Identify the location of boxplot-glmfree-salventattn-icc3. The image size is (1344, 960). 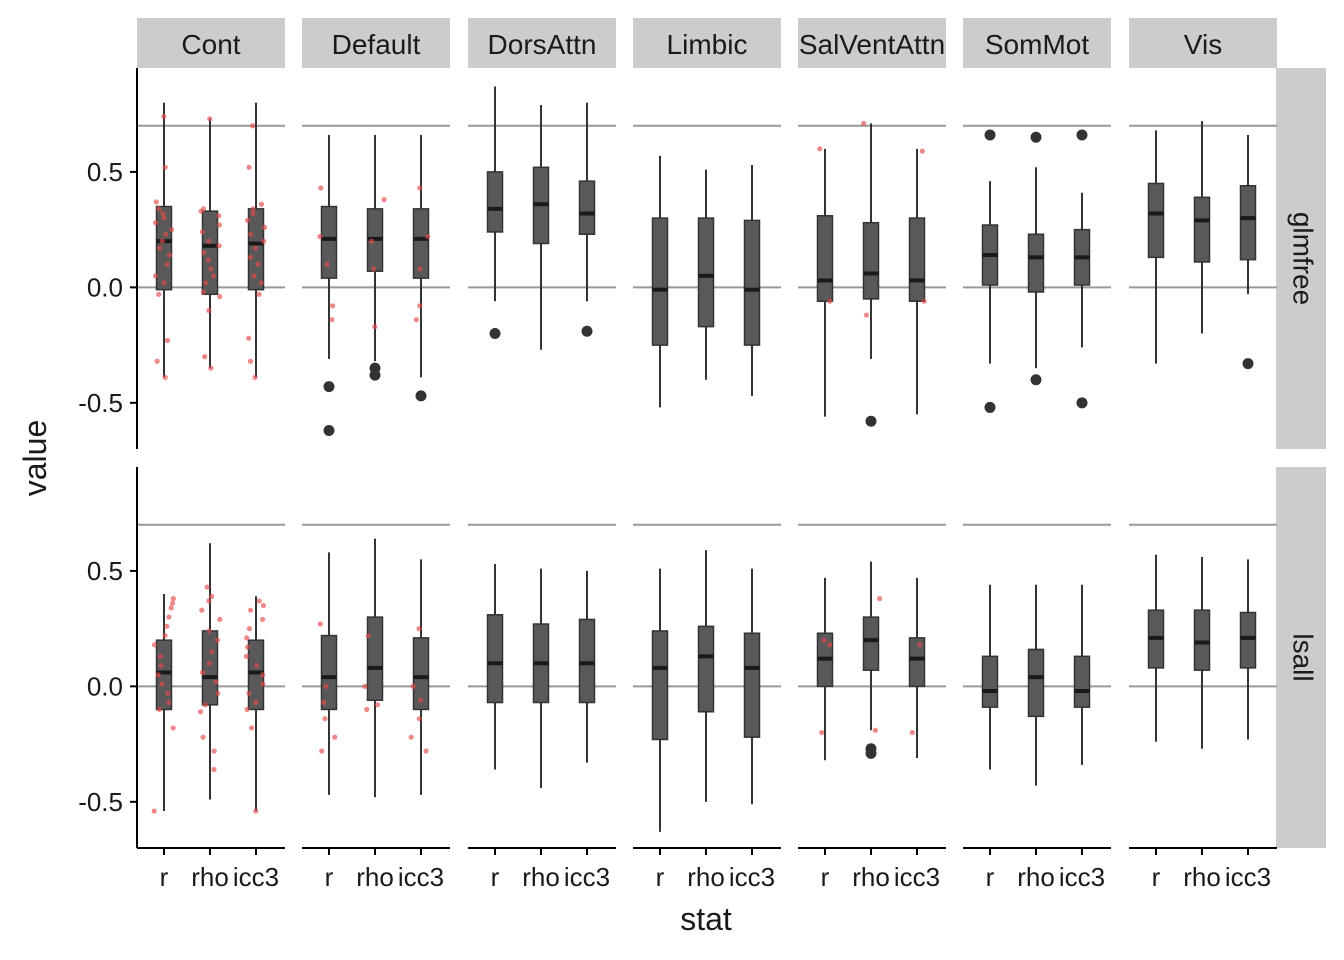
(917, 281).